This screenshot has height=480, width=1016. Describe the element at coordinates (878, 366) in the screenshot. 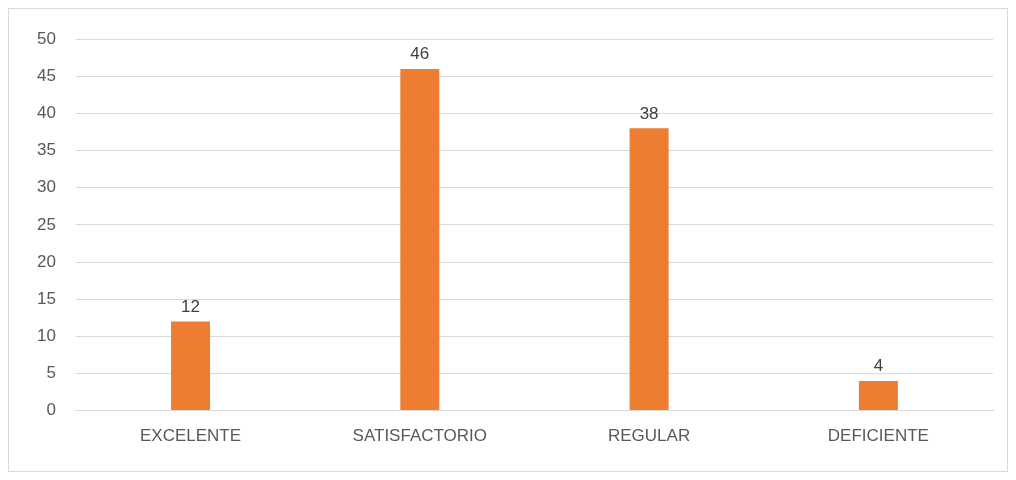

I see `data-label: 4` at that location.